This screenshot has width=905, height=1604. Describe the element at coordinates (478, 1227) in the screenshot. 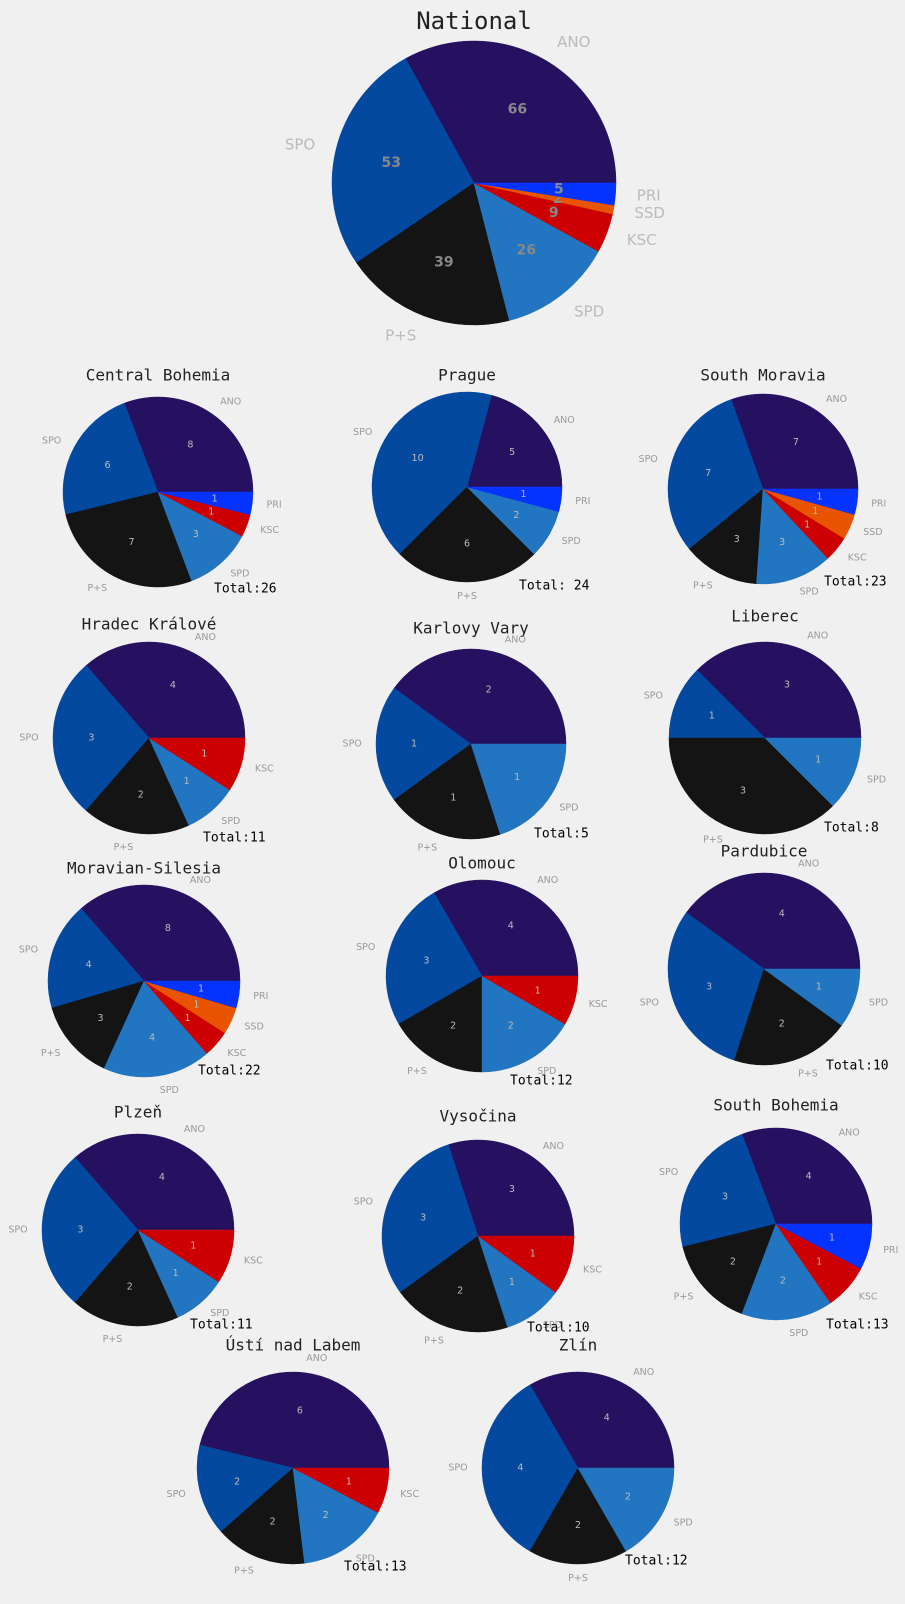

I see `pie-chart-vysocina: Vysočina 3 ANO 3 SPO 2 P+S 1 SPD 1 KSC Total:10` at that location.